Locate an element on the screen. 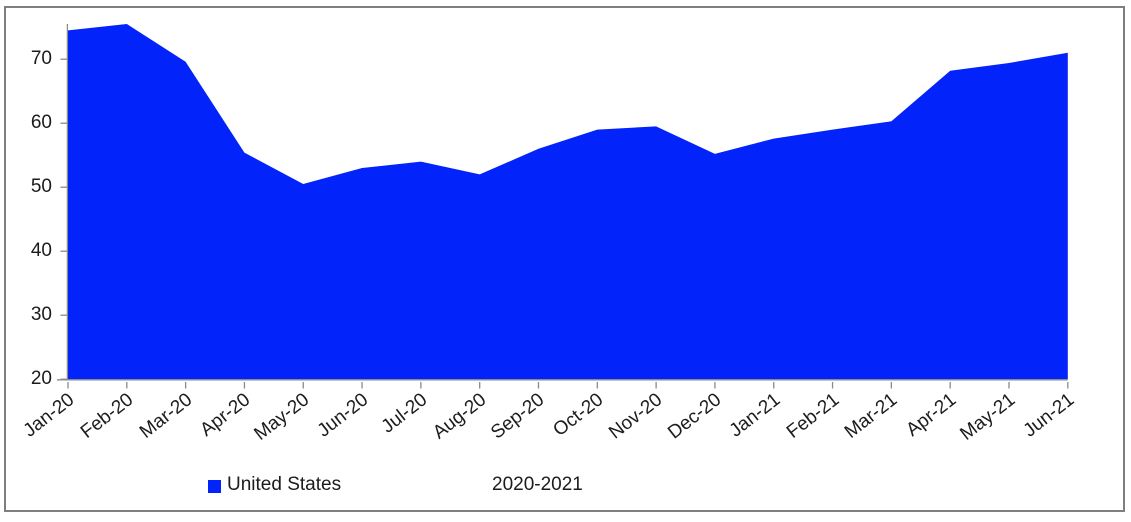  y-axis-tick-label: 20 is located at coordinates (41, 379).